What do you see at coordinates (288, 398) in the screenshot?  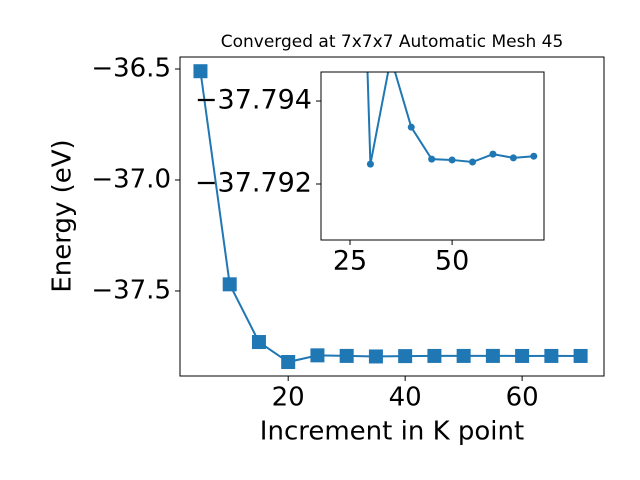 I see `x-tick-label: 20` at bounding box center [288, 398].